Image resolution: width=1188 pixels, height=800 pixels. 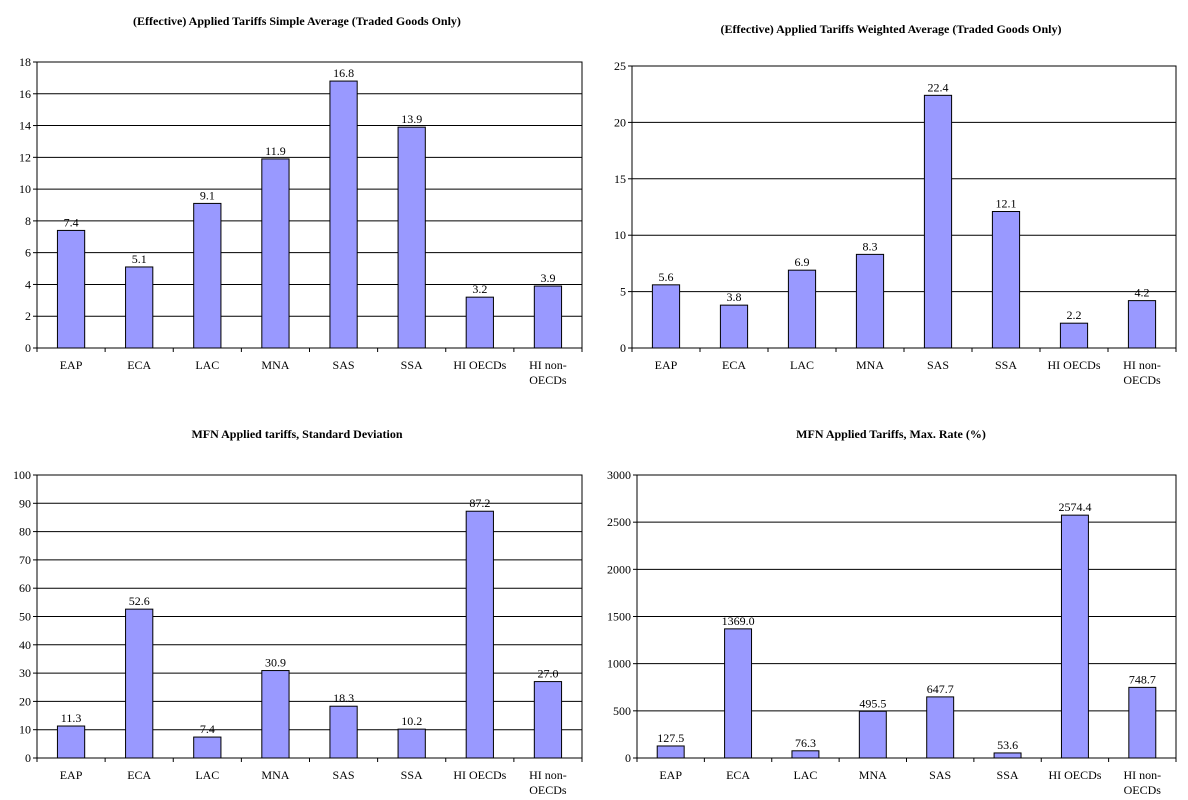 What do you see at coordinates (619, 664) in the screenshot?
I see `y-tick-label: 1000` at bounding box center [619, 664].